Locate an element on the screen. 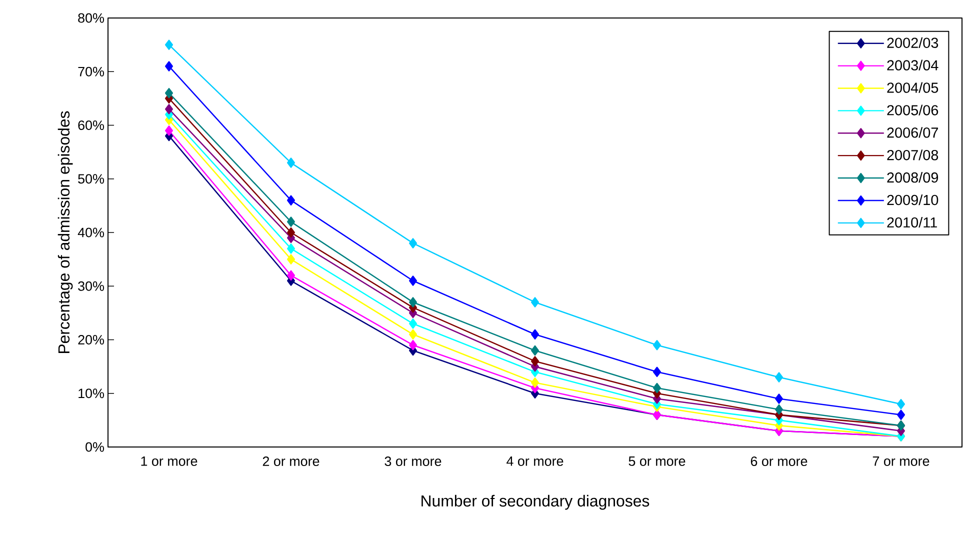 This screenshot has height=552, width=973. legend-label: 2004/05 is located at coordinates (912, 87).